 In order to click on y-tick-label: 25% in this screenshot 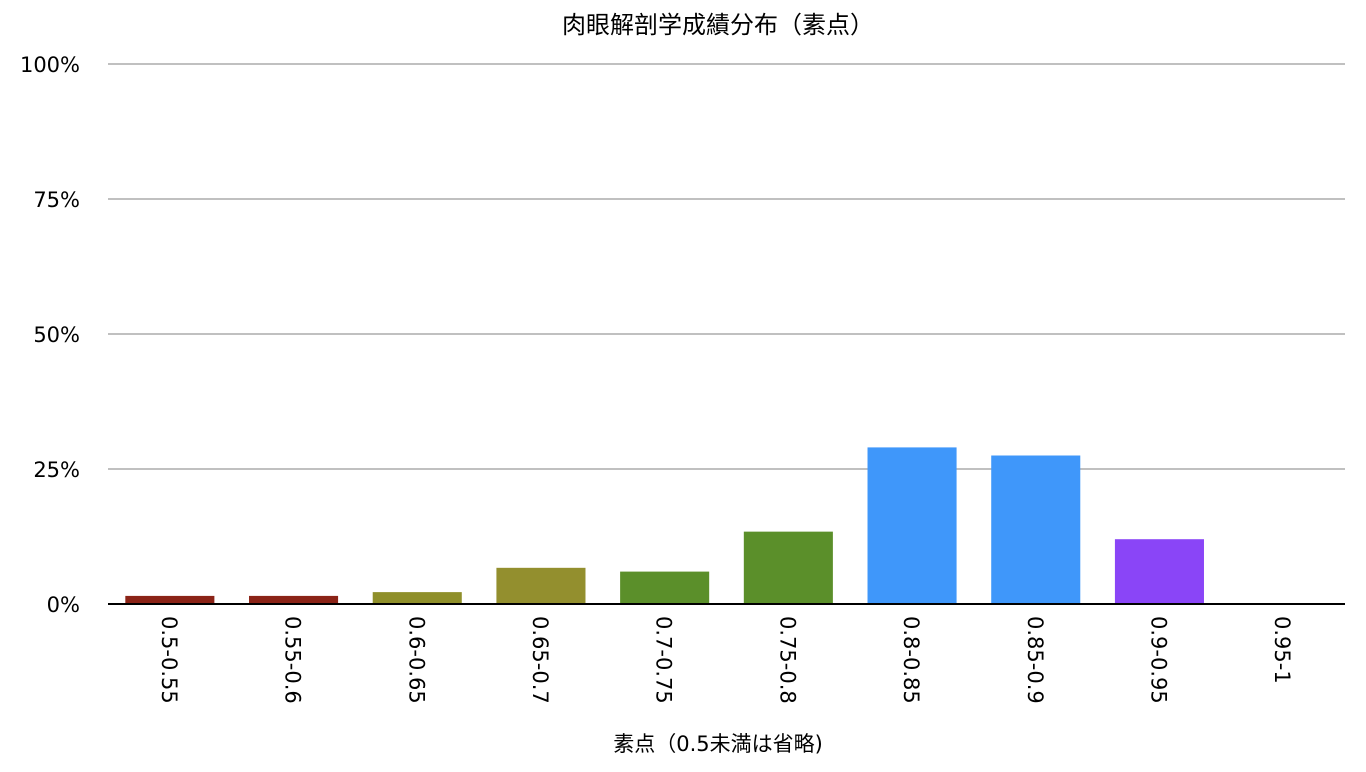, I will do `click(56, 470)`.